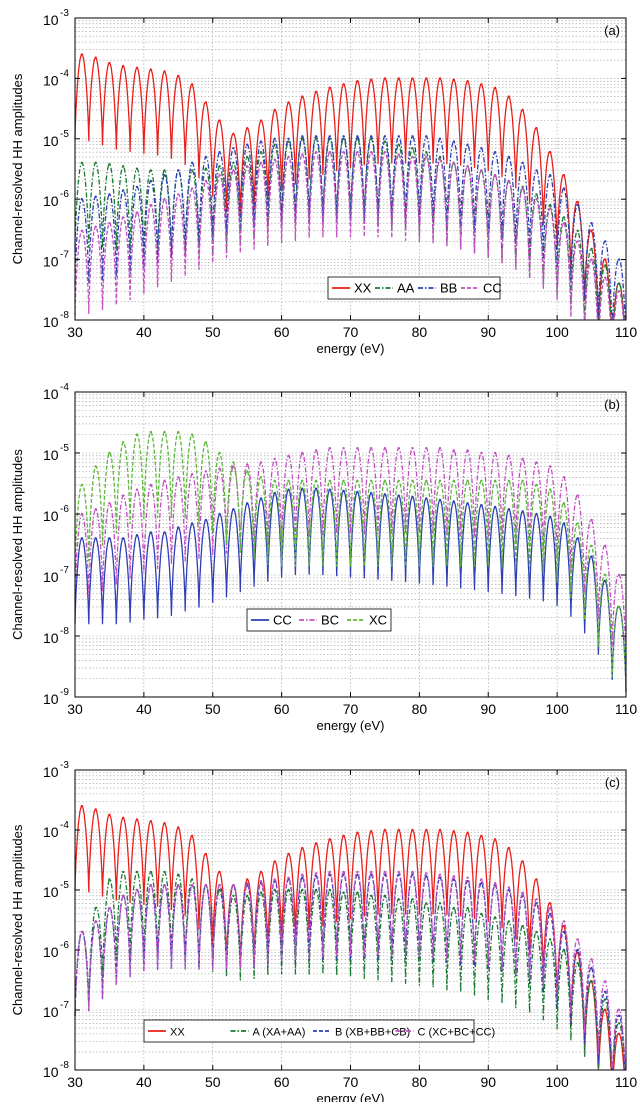 The height and width of the screenshot is (1107, 640). I want to click on x-tick-label: 100, so click(557, 709).